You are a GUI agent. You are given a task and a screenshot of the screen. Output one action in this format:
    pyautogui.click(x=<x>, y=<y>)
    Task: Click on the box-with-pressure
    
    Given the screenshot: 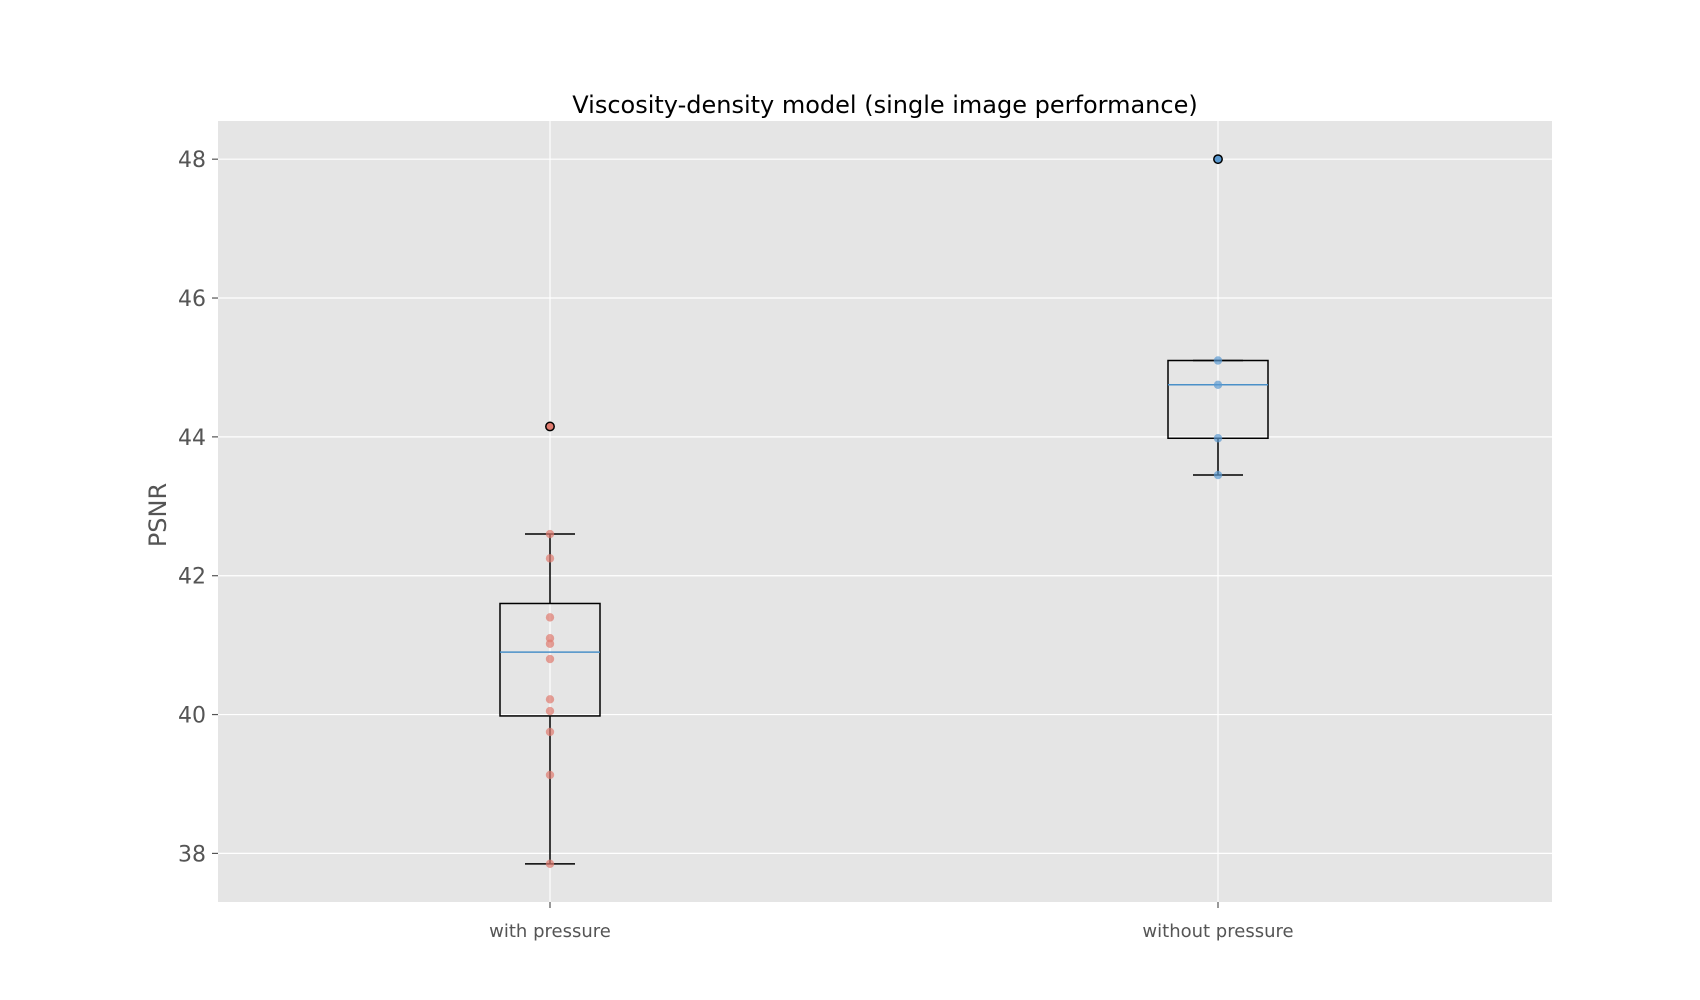 What is the action you would take?
    pyautogui.click(x=550, y=699)
    